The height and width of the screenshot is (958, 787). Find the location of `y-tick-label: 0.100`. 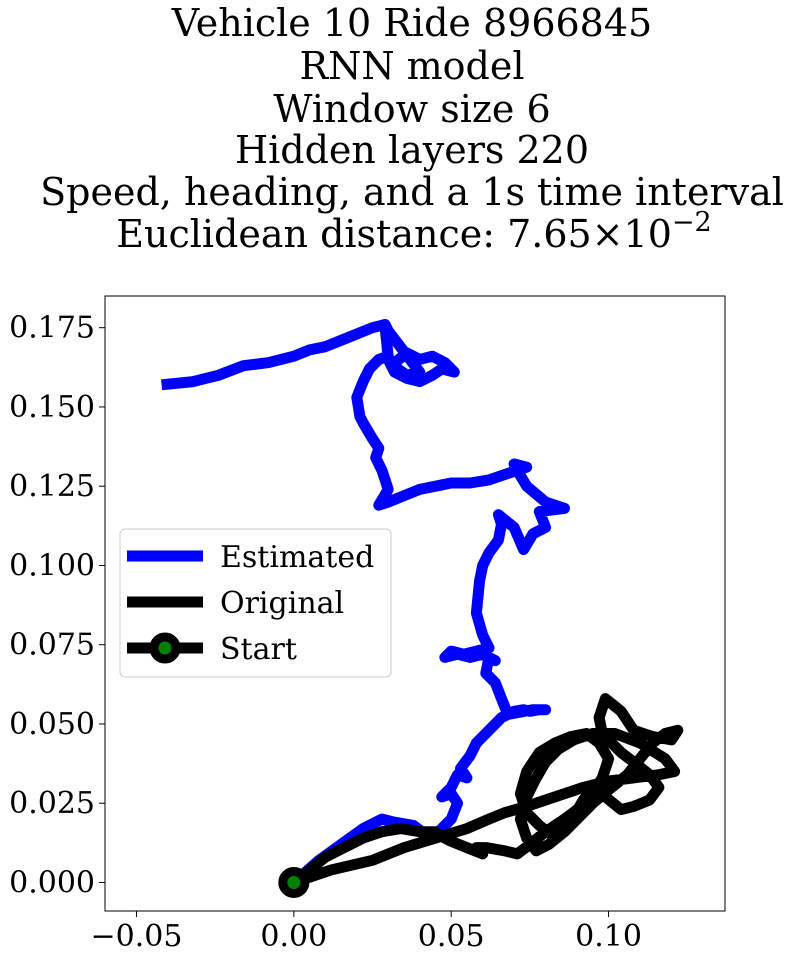

y-tick-label: 0.100 is located at coordinates (52, 565).